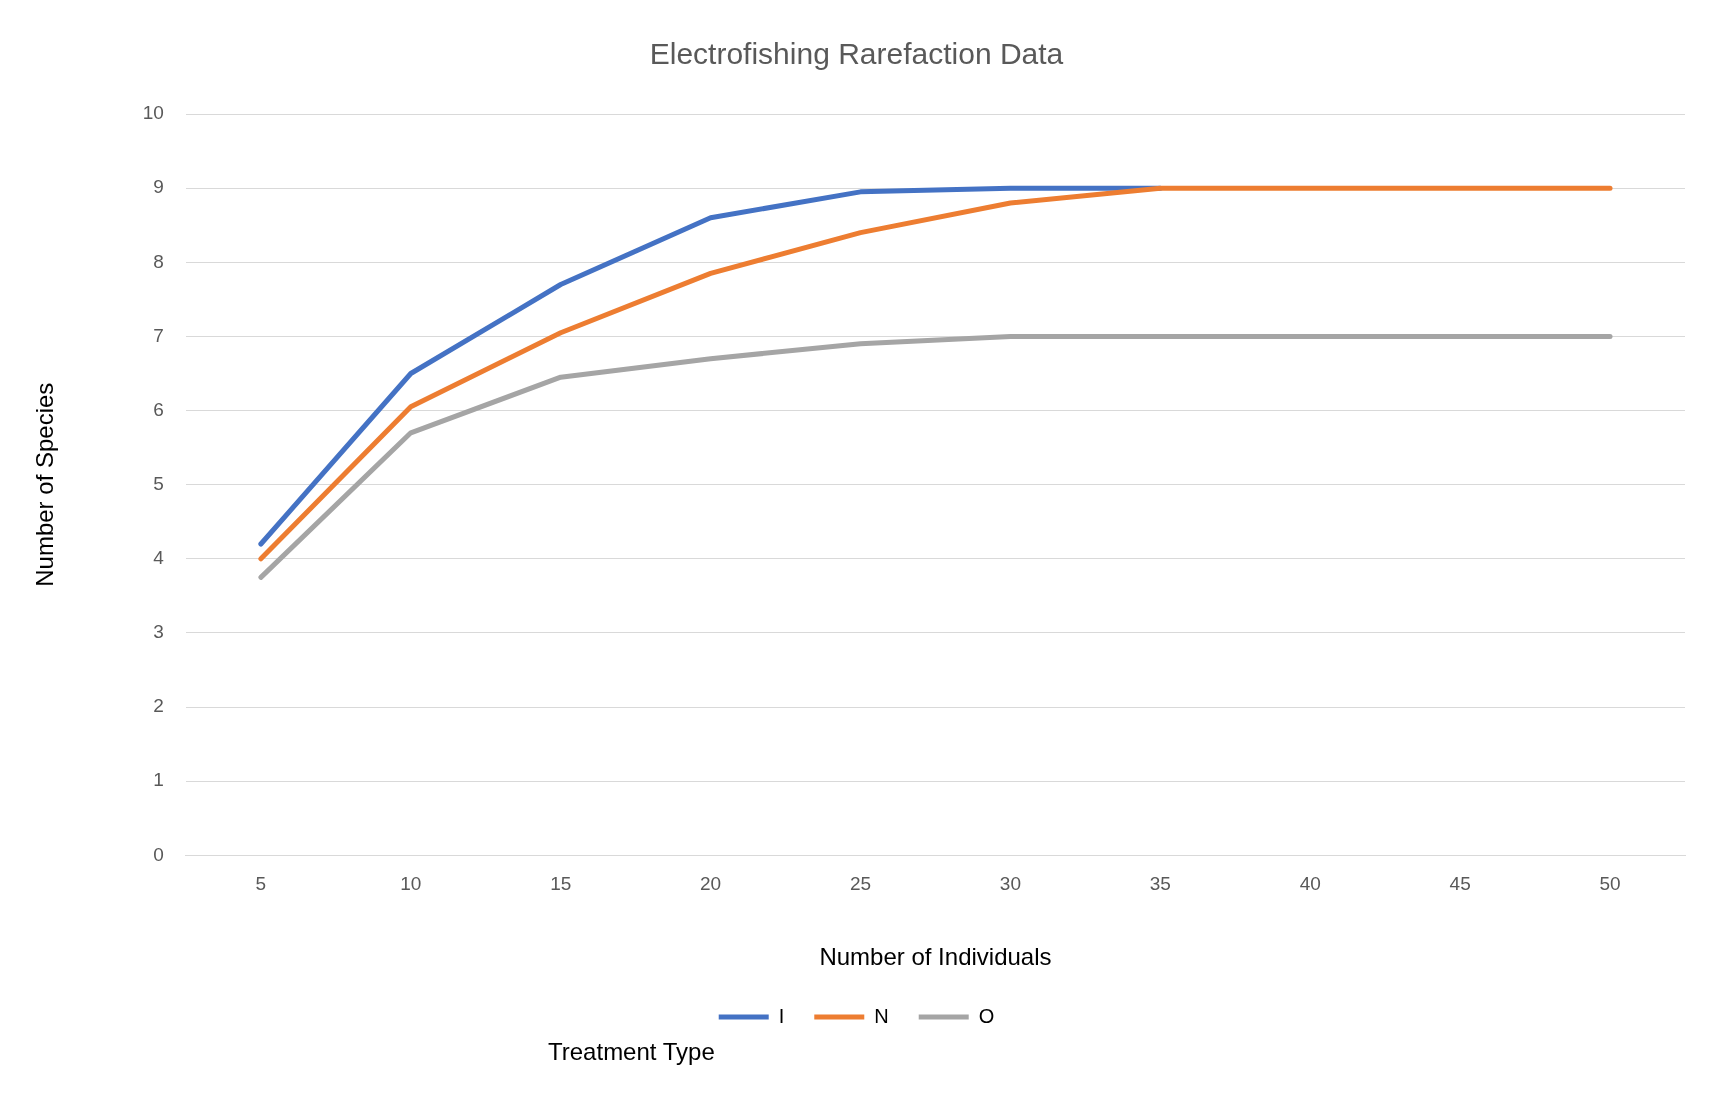 This screenshot has width=1713, height=1105. Describe the element at coordinates (1010, 884) in the screenshot. I see `x-tick-label: 30` at that location.